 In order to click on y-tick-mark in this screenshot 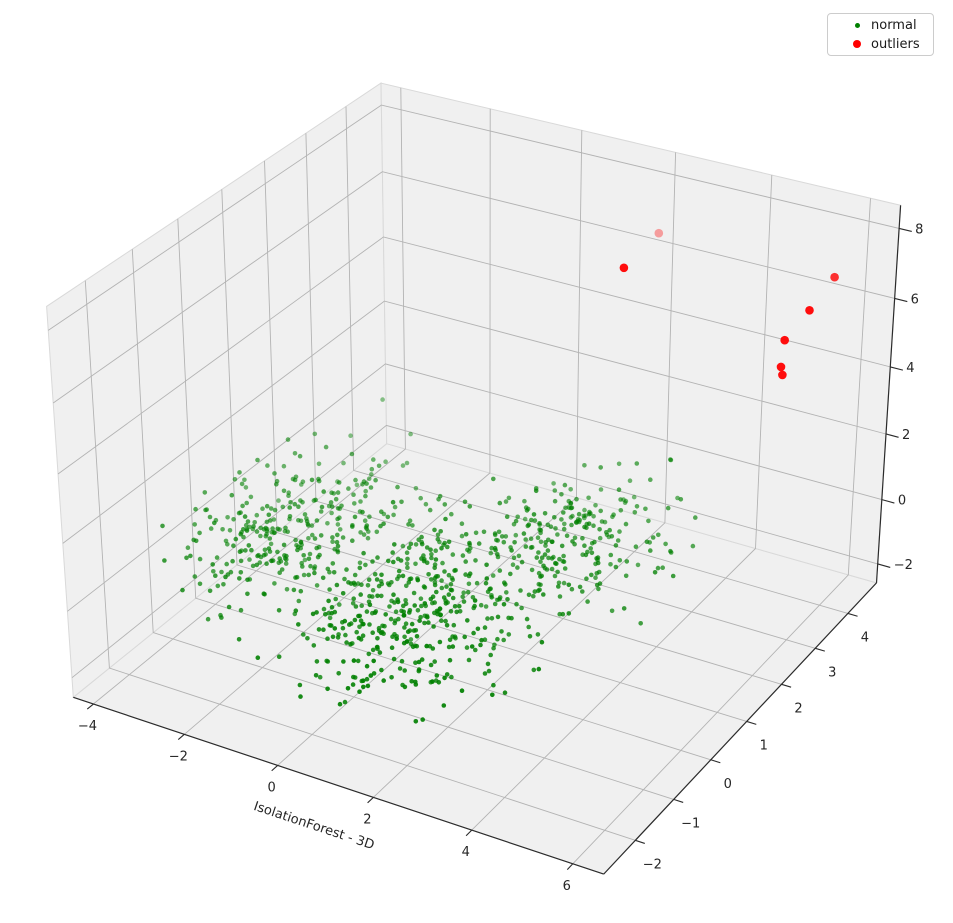, I will do `click(715, 761)`.